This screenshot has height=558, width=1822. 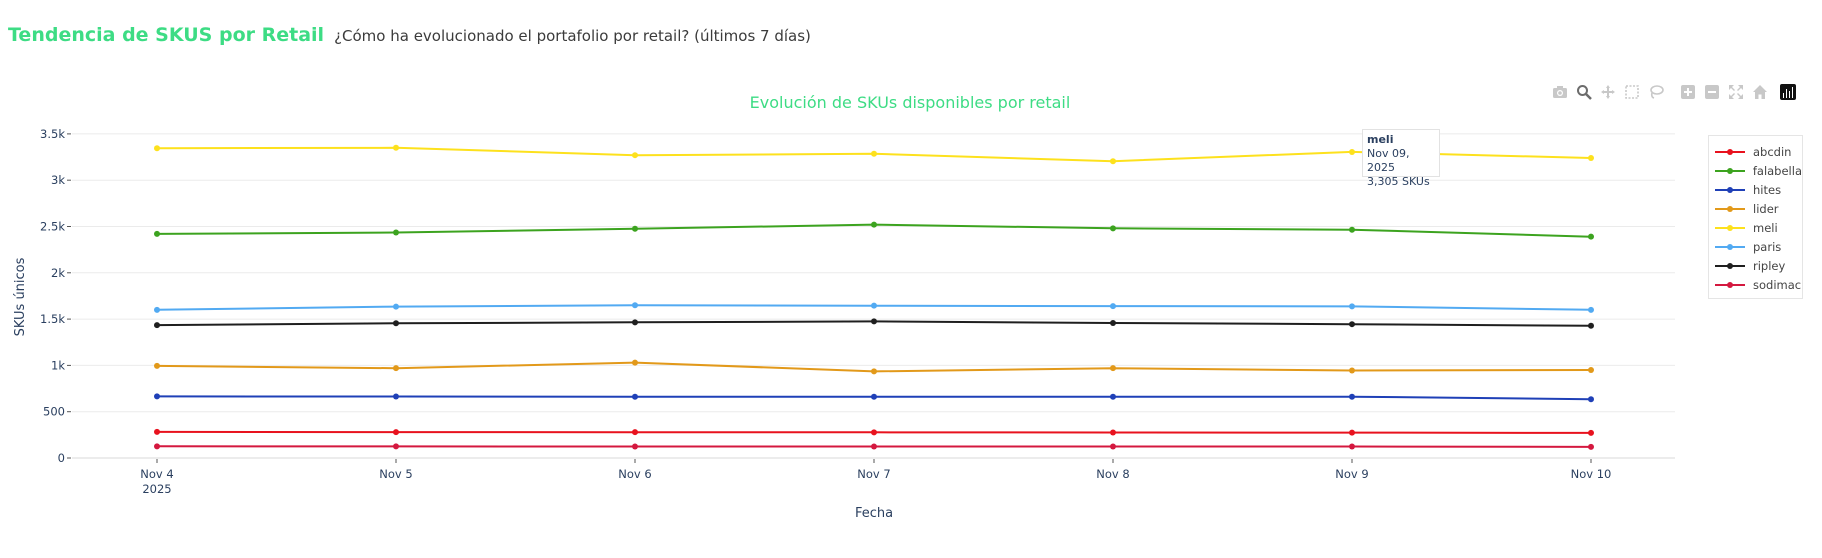 I want to click on legend-item-falabella: falabella, so click(x=1755, y=170).